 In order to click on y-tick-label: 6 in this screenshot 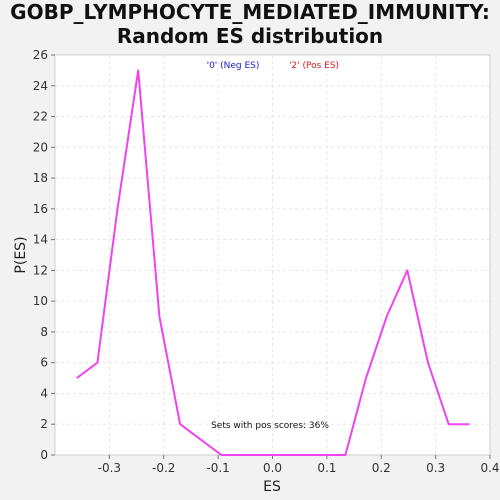, I will do `click(44, 363)`.